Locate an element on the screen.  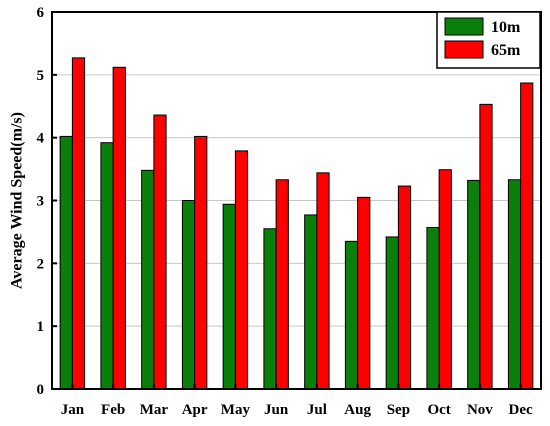
bar-65m-jan is located at coordinates (78, 223).